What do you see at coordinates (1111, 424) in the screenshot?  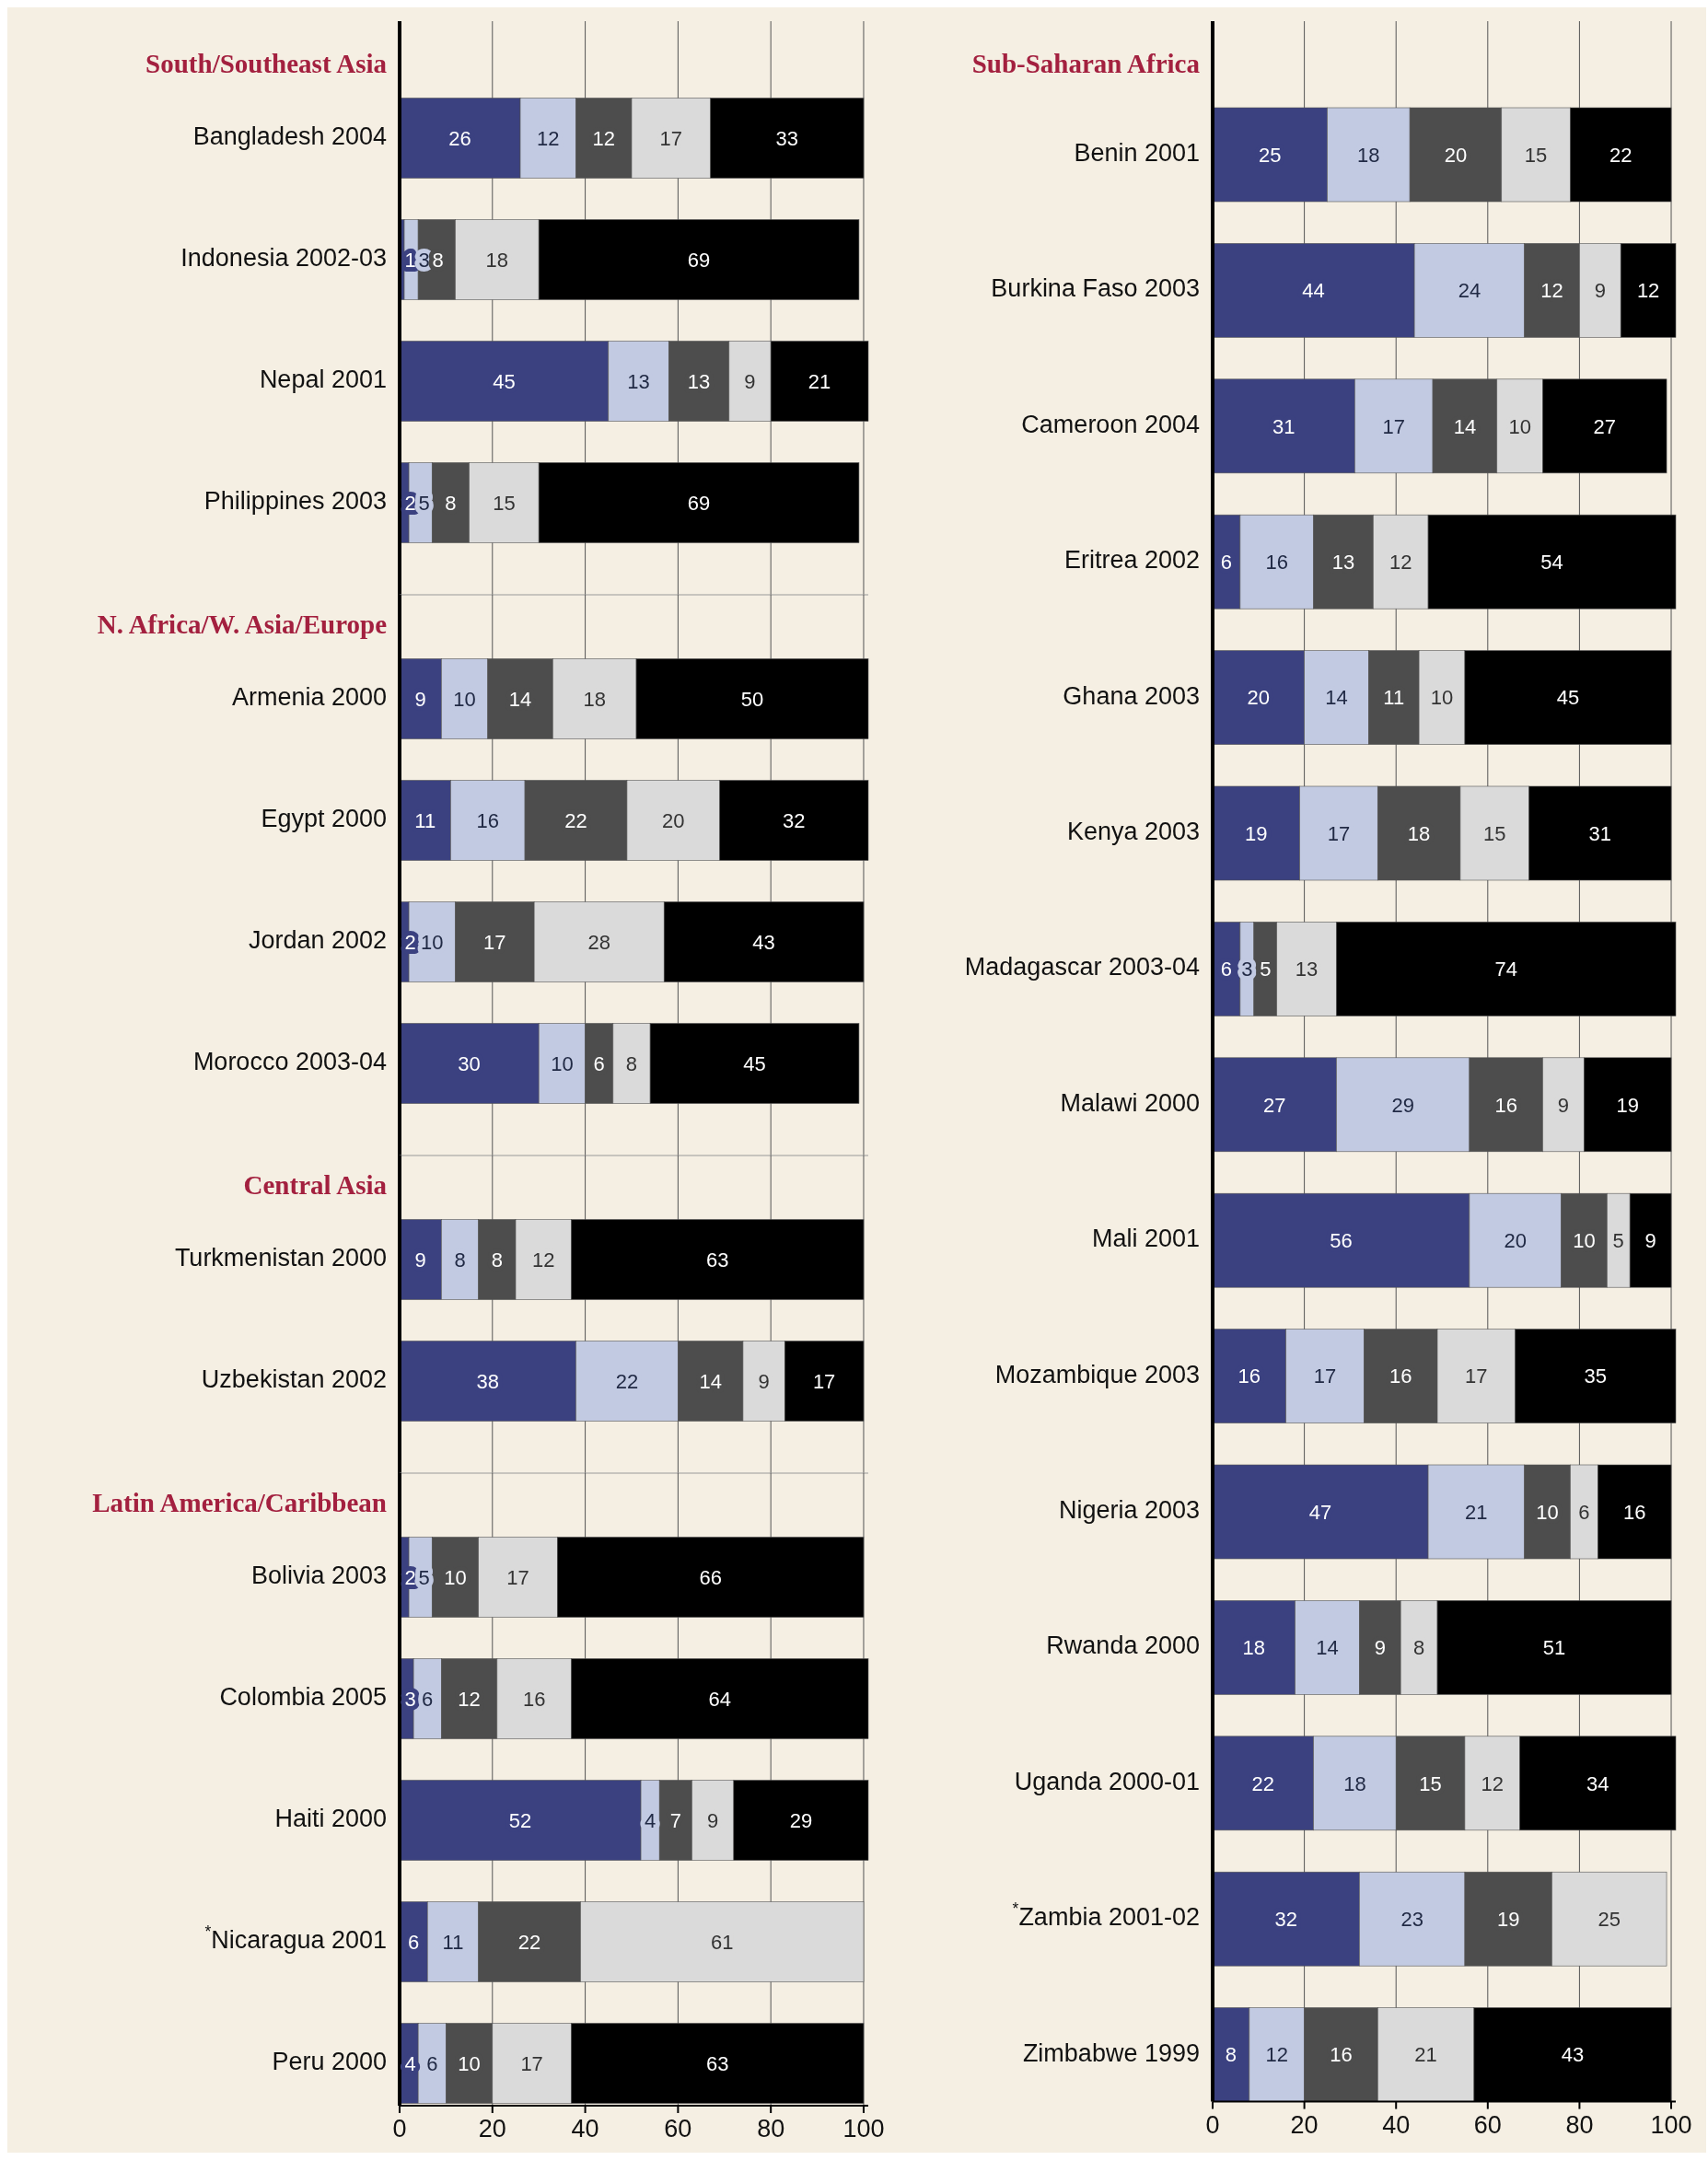 I see `y-tick-label: Cameroon 2004` at bounding box center [1111, 424].